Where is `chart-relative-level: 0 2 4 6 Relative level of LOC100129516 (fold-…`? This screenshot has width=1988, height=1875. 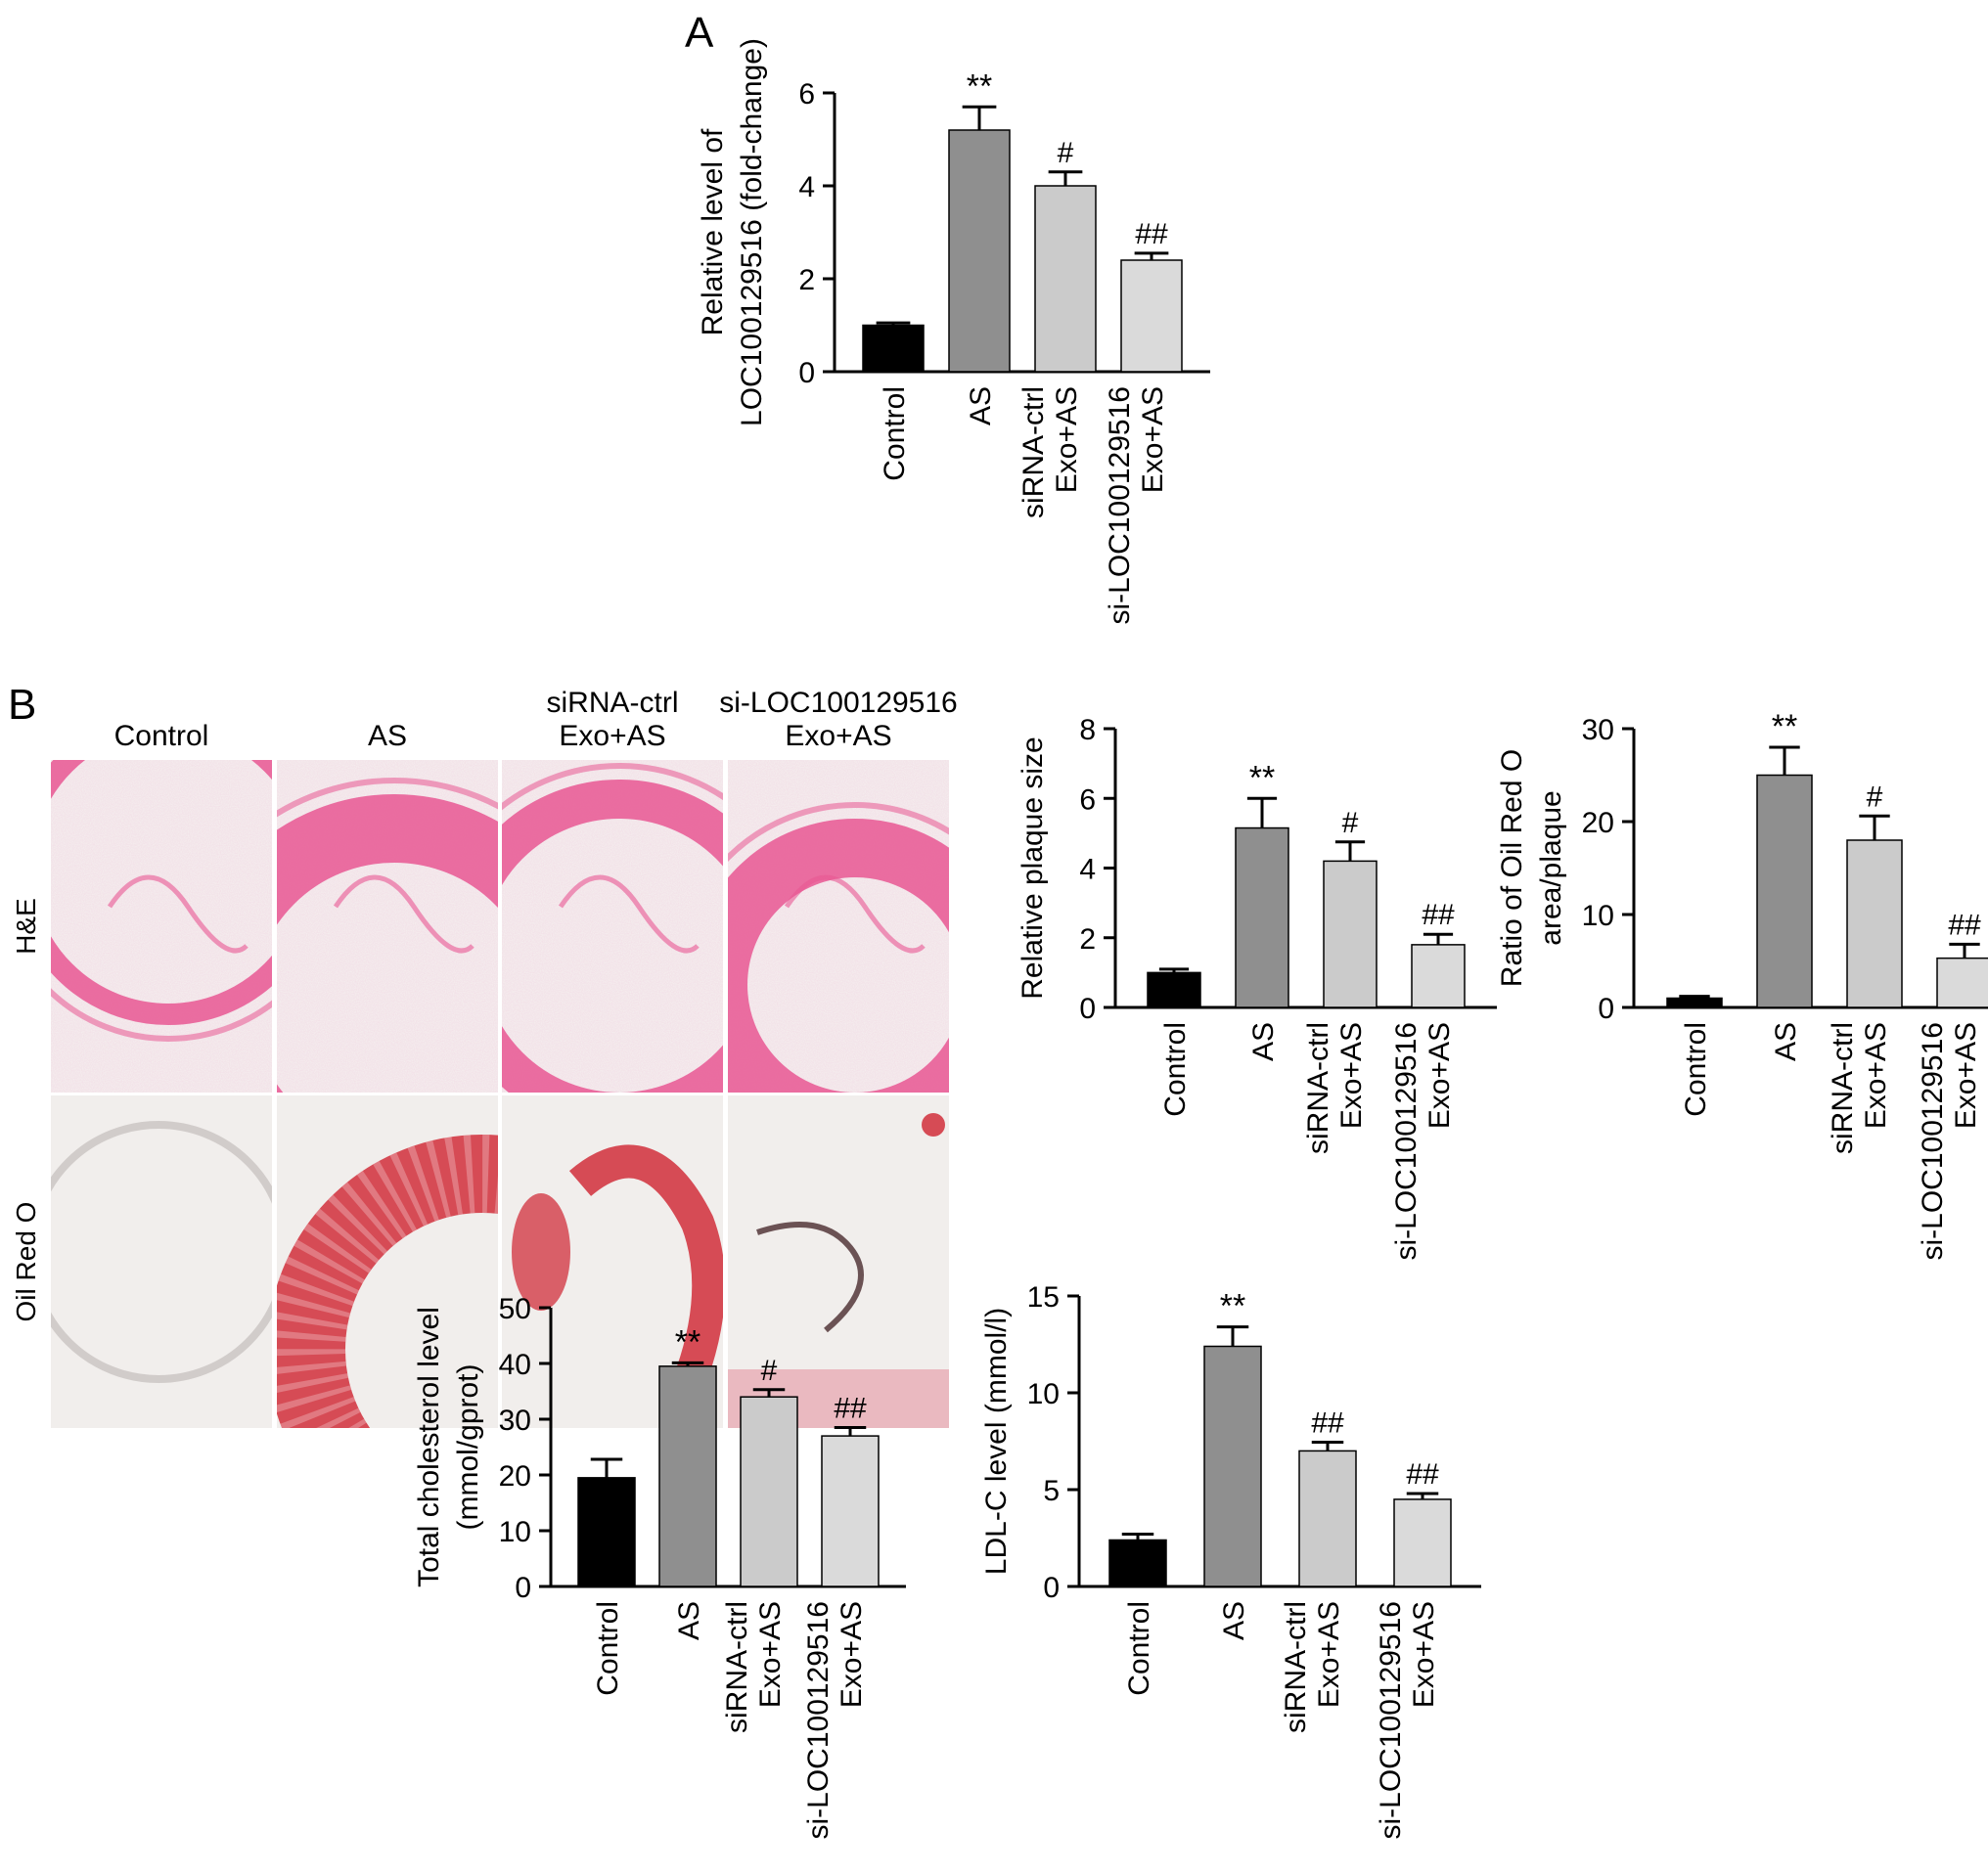
chart-relative-level: 0 2 4 6 Relative level of LOC100129516 (fold-… is located at coordinates (954, 331).